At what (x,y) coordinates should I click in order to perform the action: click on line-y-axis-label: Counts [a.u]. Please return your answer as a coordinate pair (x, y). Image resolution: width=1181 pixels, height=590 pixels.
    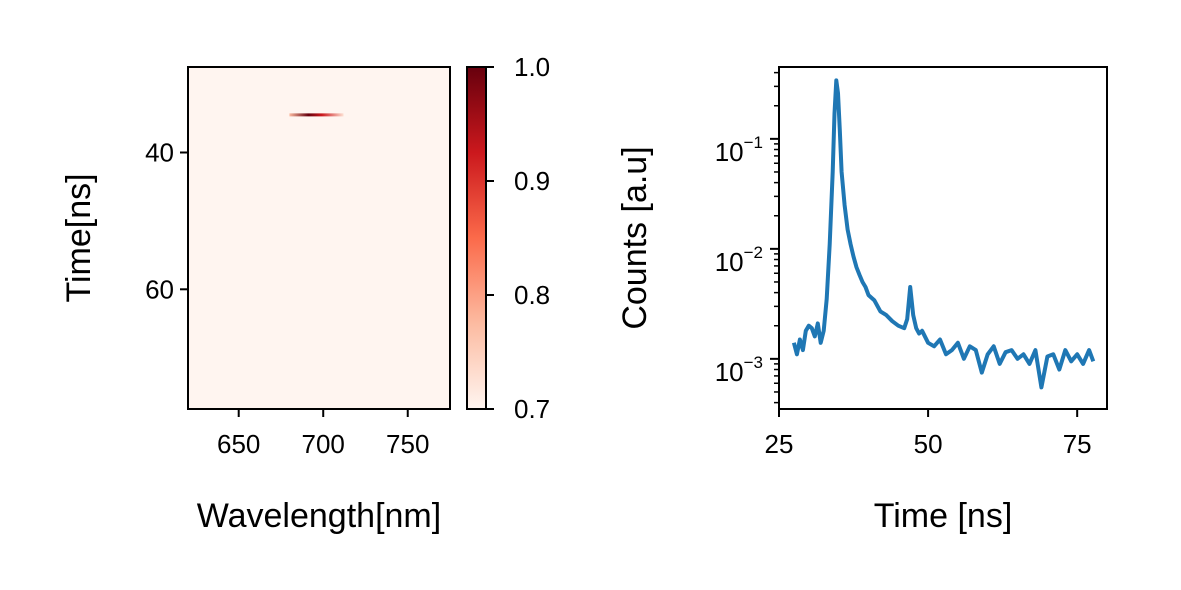
    Looking at the image, I should click on (635, 237).